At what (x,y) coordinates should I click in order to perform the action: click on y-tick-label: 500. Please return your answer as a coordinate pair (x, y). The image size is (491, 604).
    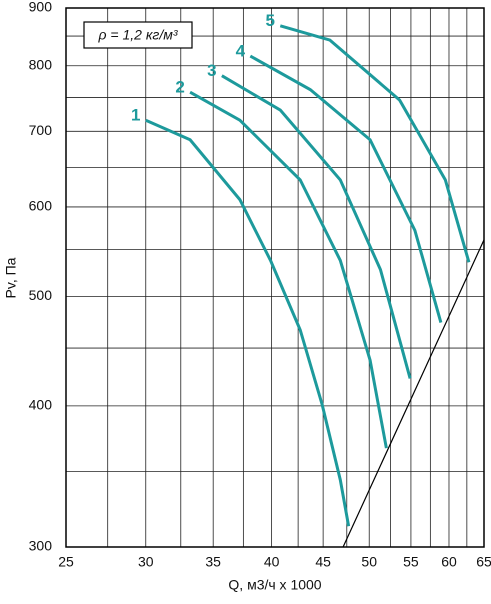
    Looking at the image, I should click on (41, 295).